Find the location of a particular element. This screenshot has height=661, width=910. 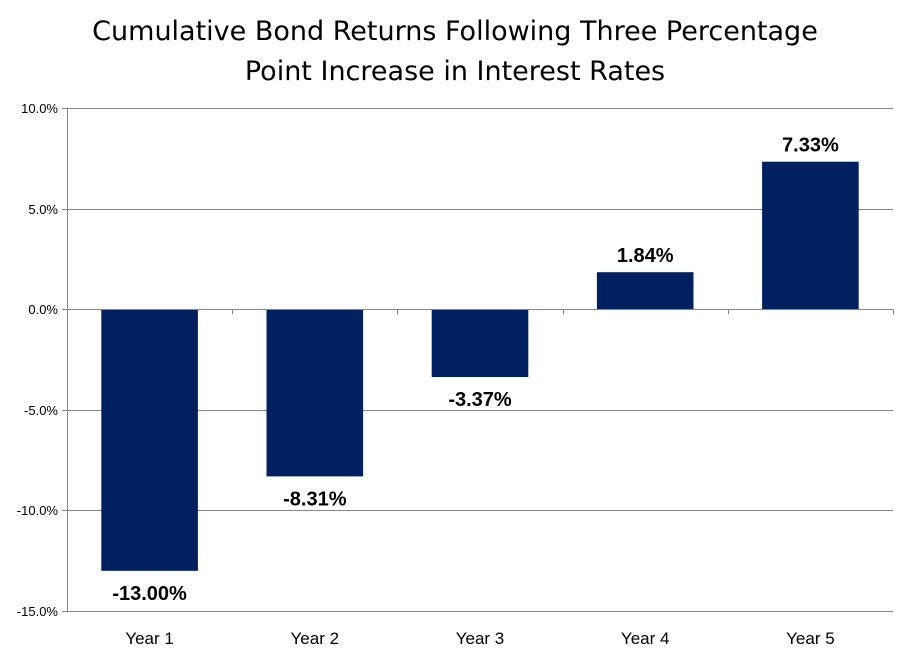

y-tick-label: 0.0% is located at coordinates (43, 309).